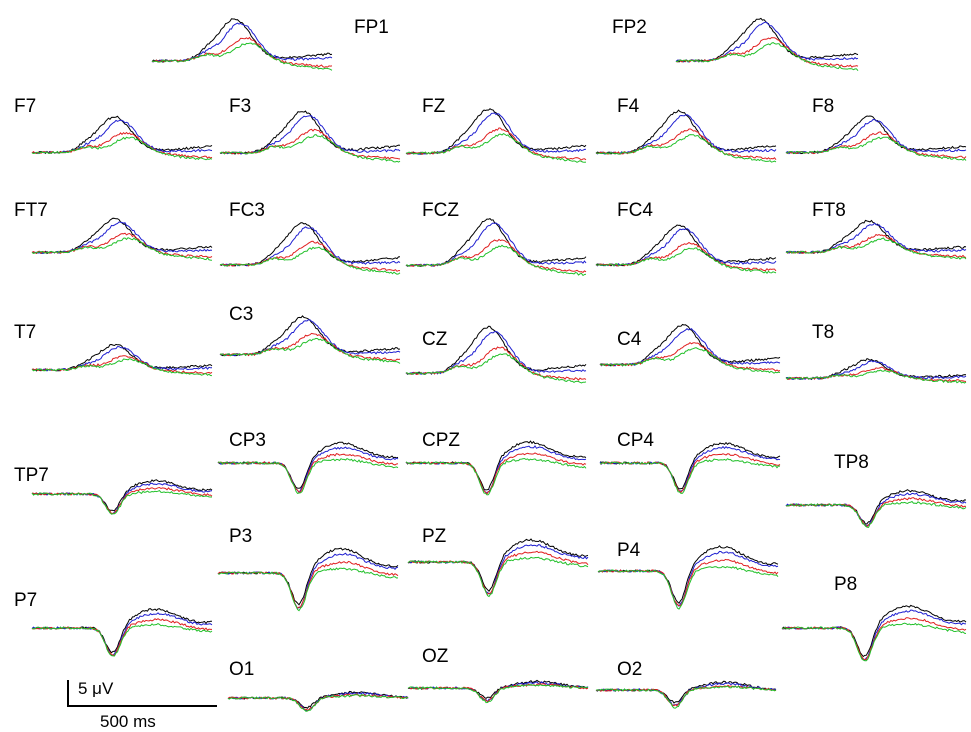  I want to click on channel-label: FZ, so click(434, 106).